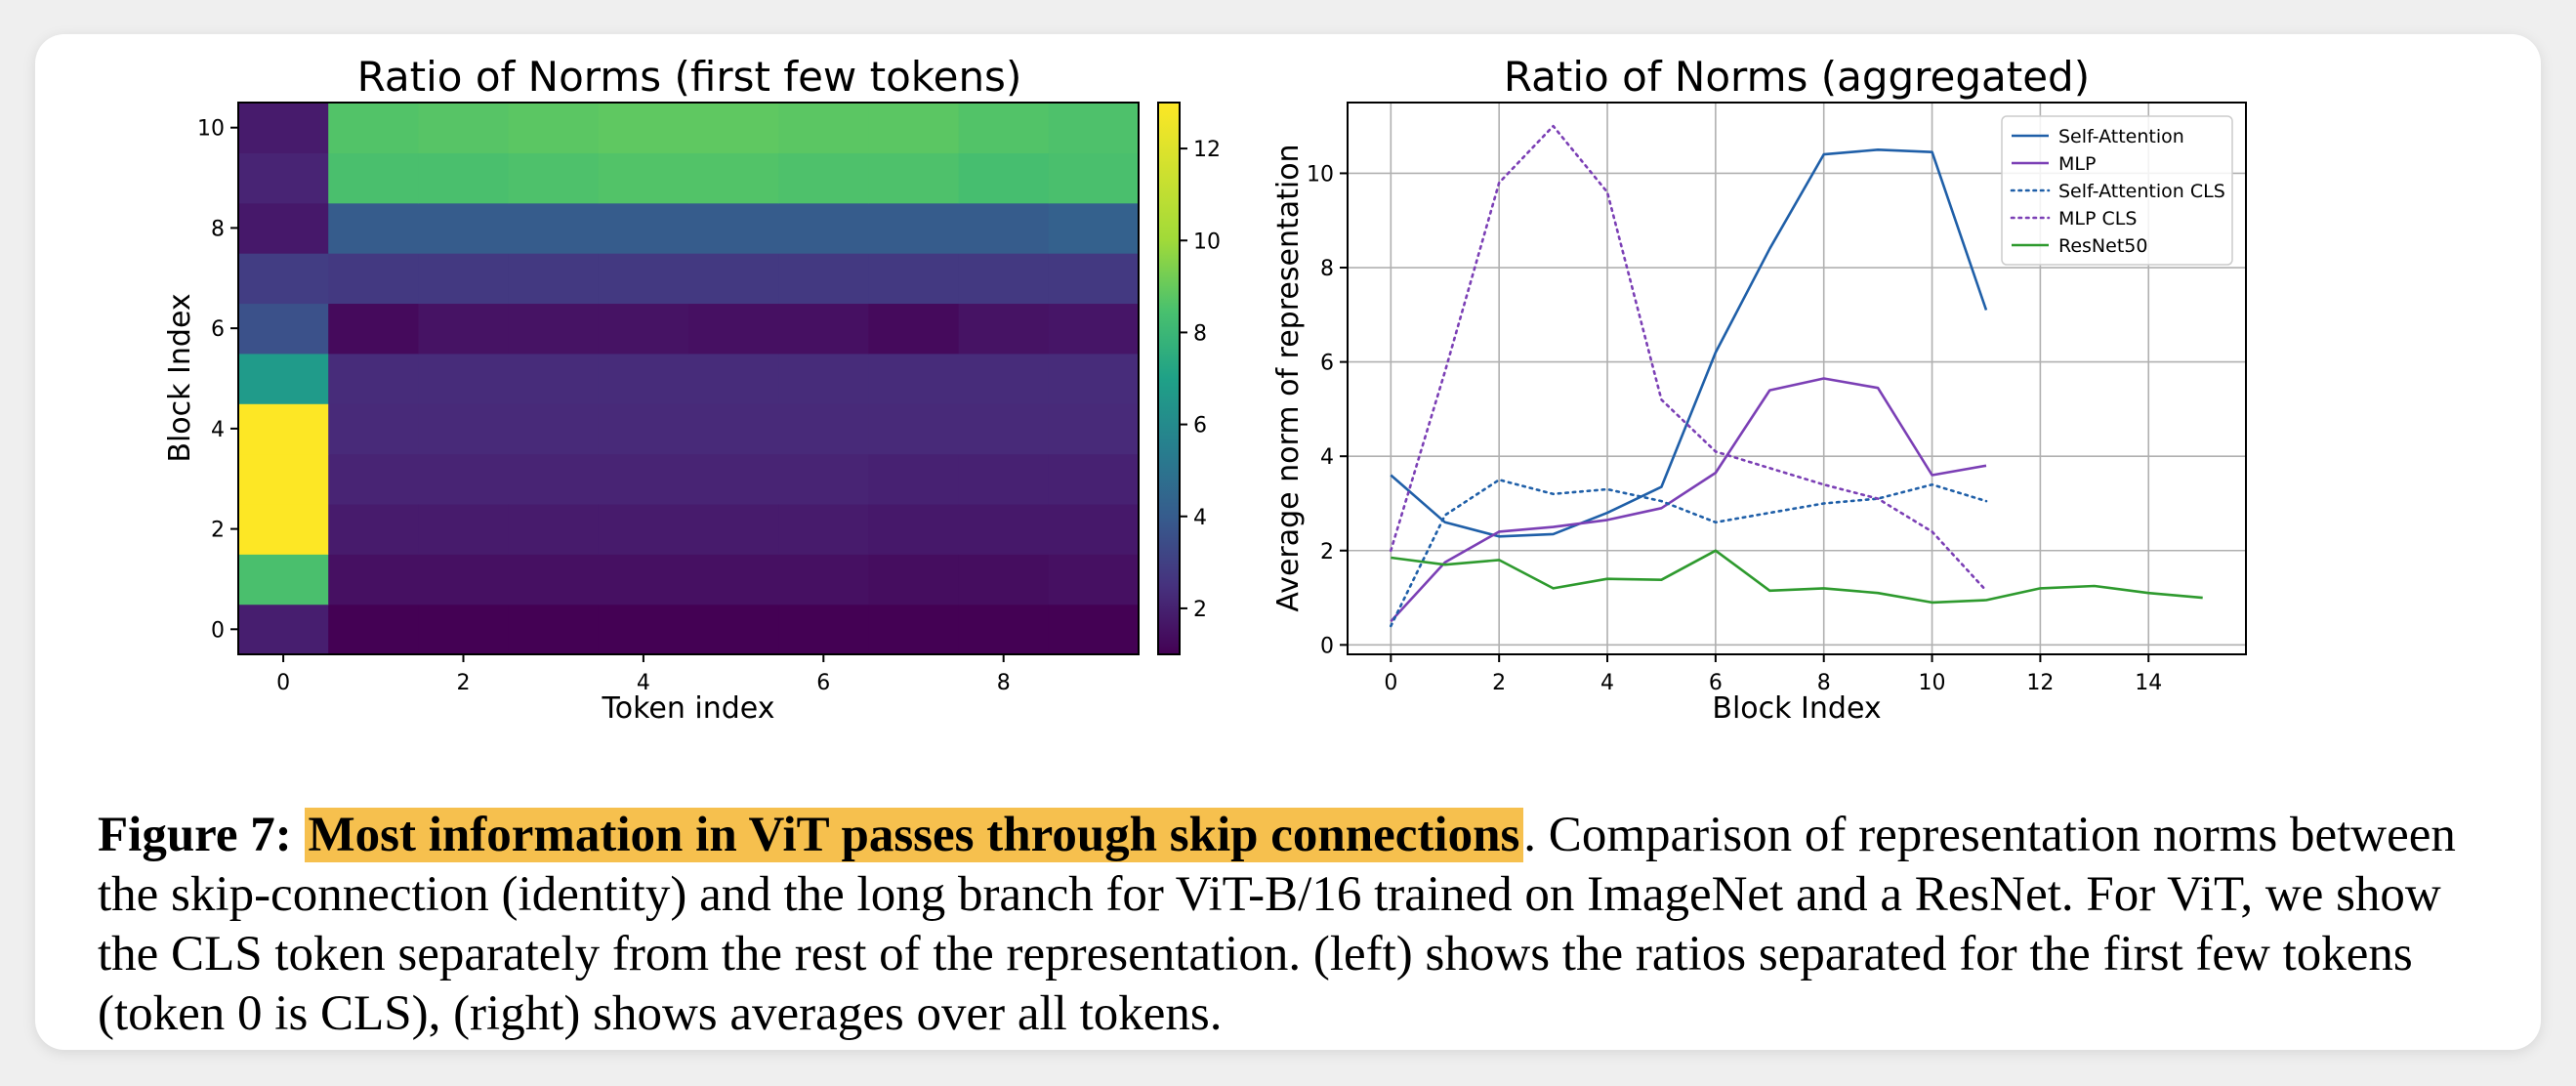 The width and height of the screenshot is (2576, 1086). Describe the element at coordinates (1390, 683) in the screenshot. I see `line-chart-x-tick-label: 0` at that location.